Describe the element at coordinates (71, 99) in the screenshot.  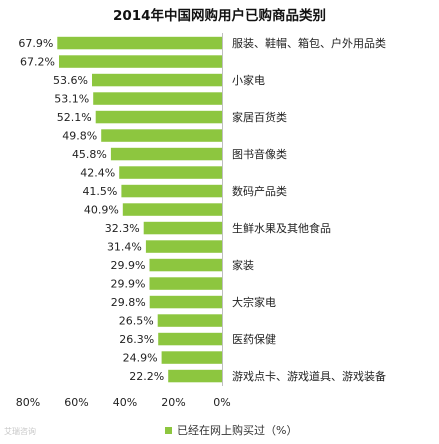
I see `bar-value-label: 53.1%` at that location.